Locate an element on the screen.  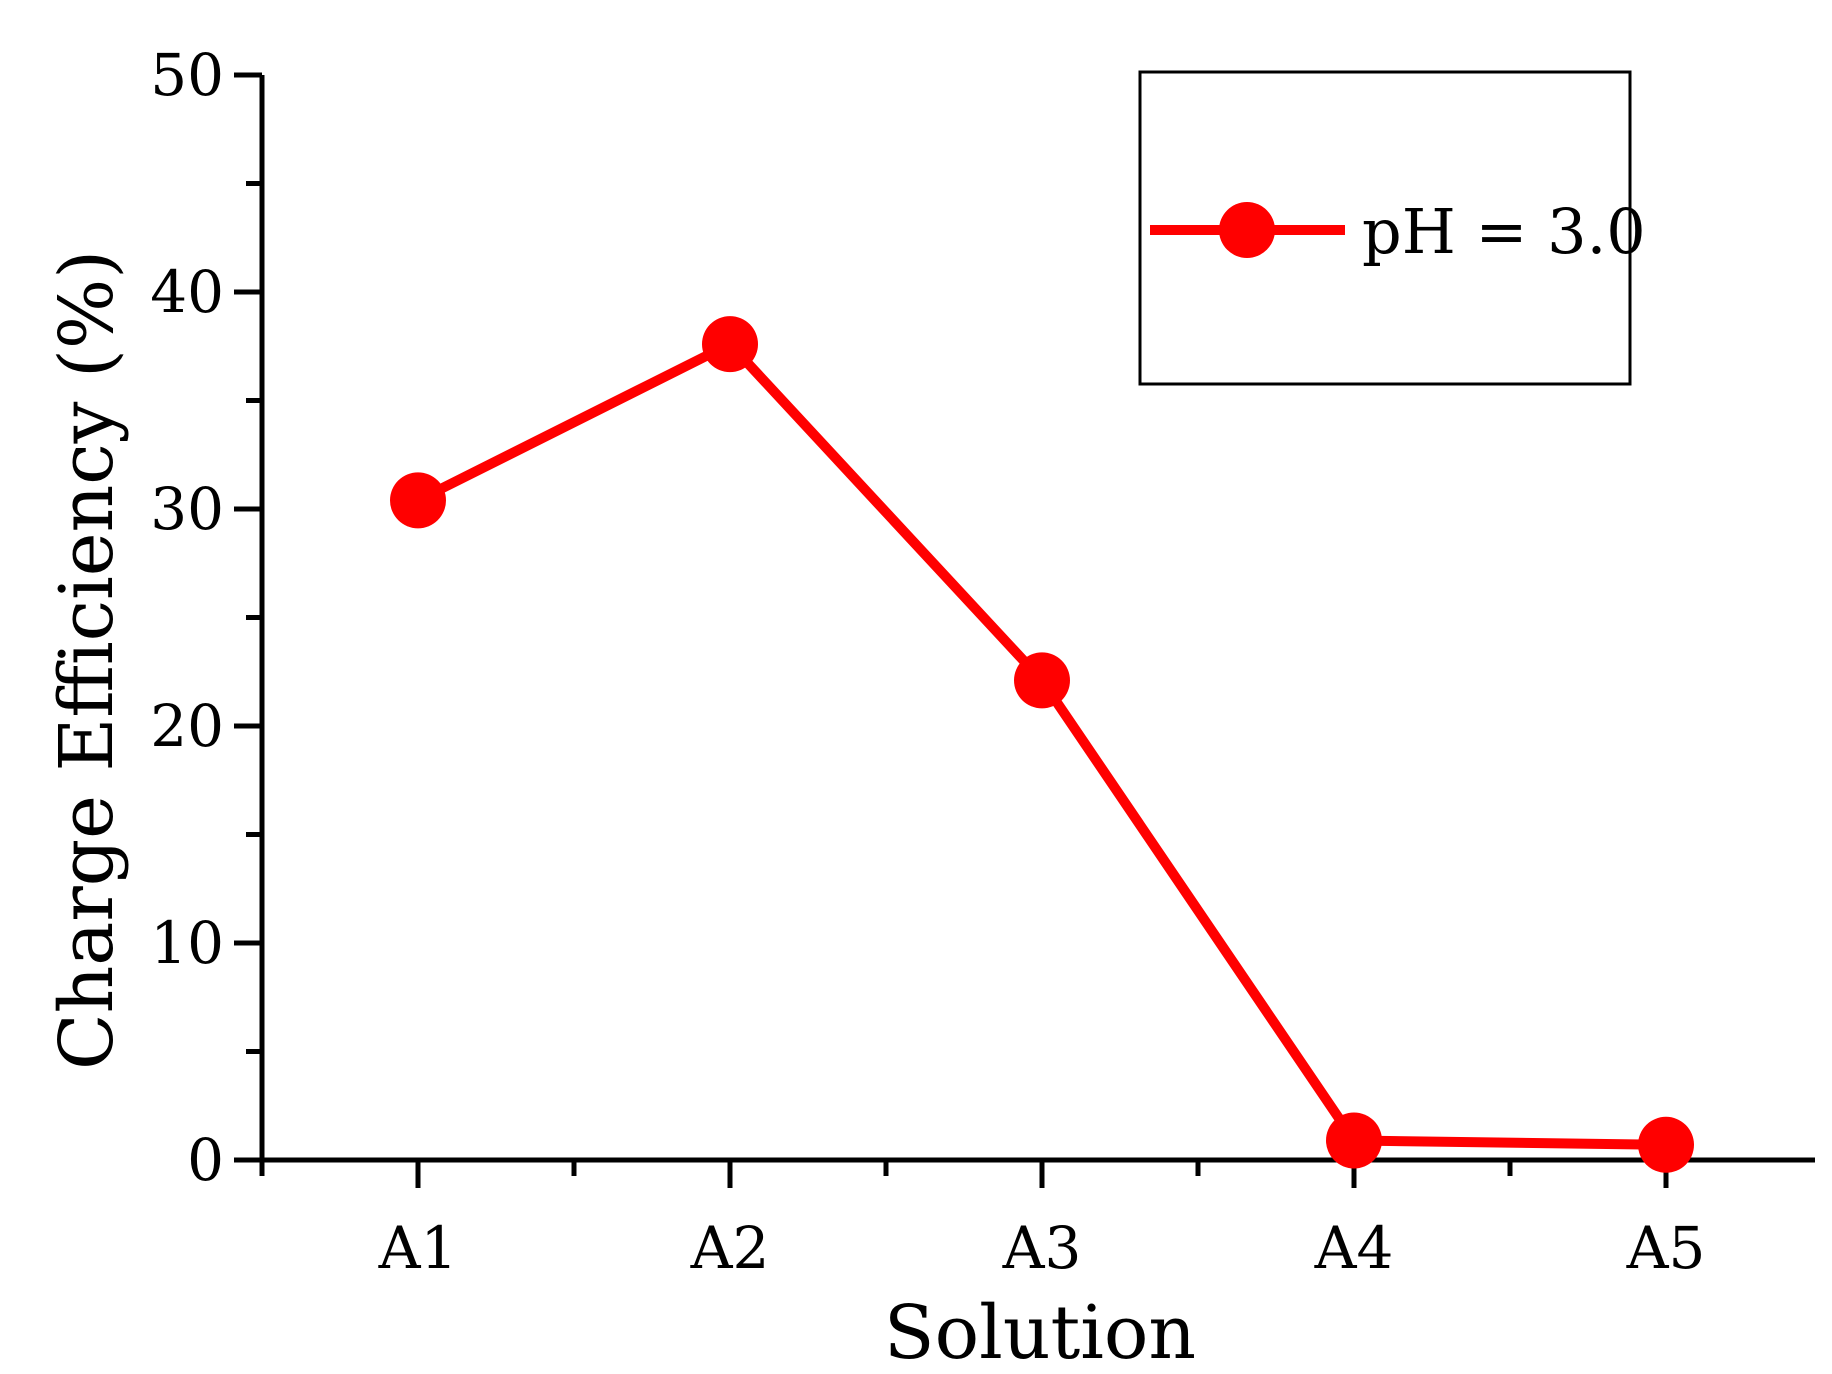
legend-series-marker is located at coordinates (1247, 230).